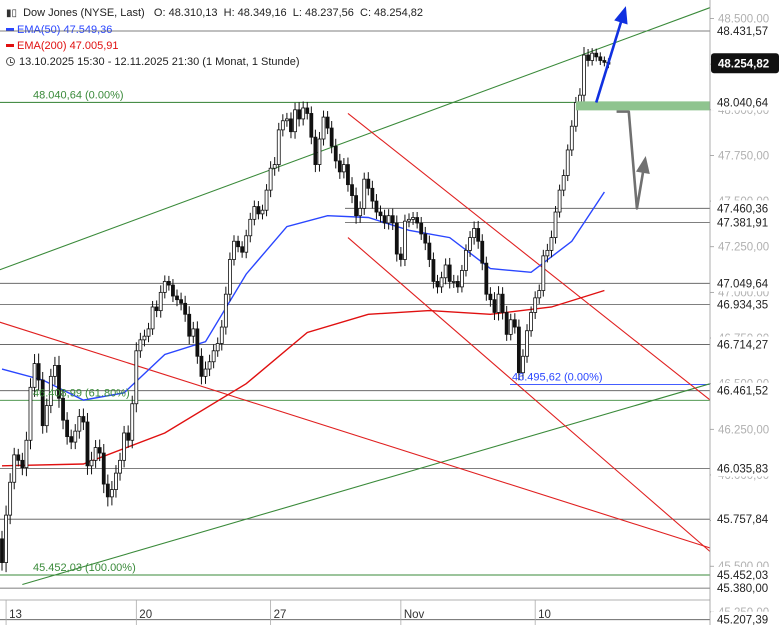 This screenshot has height=625, width=780. What do you see at coordinates (10, 45) in the screenshot?
I see `ema200-swatch` at bounding box center [10, 45].